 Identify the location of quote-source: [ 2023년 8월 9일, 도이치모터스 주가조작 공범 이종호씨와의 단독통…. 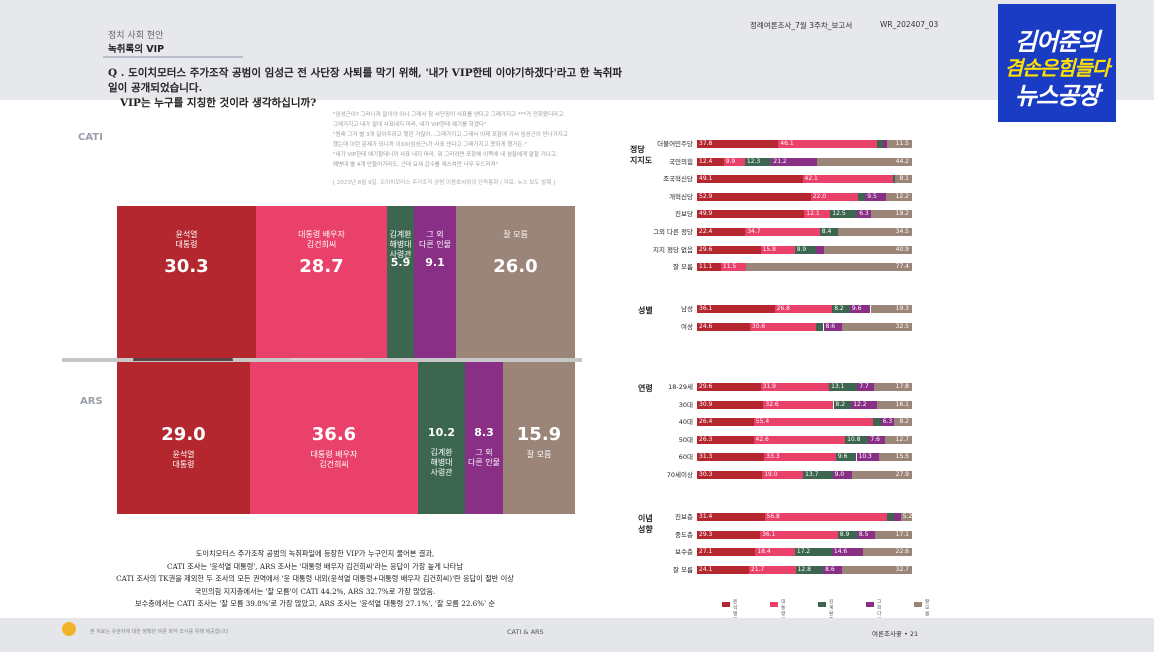
(444, 183).